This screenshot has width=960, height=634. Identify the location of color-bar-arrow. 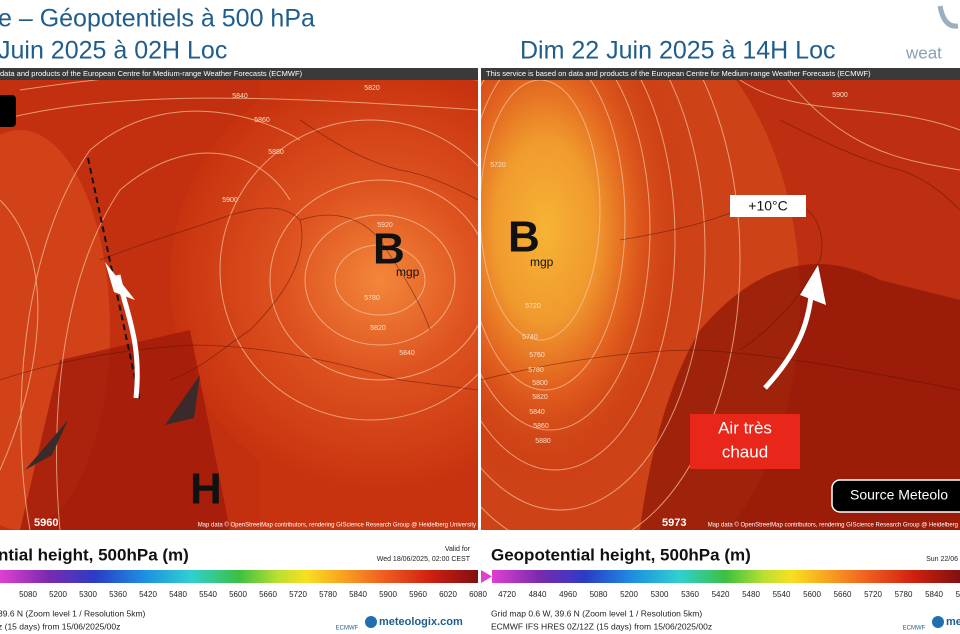
(486, 576).